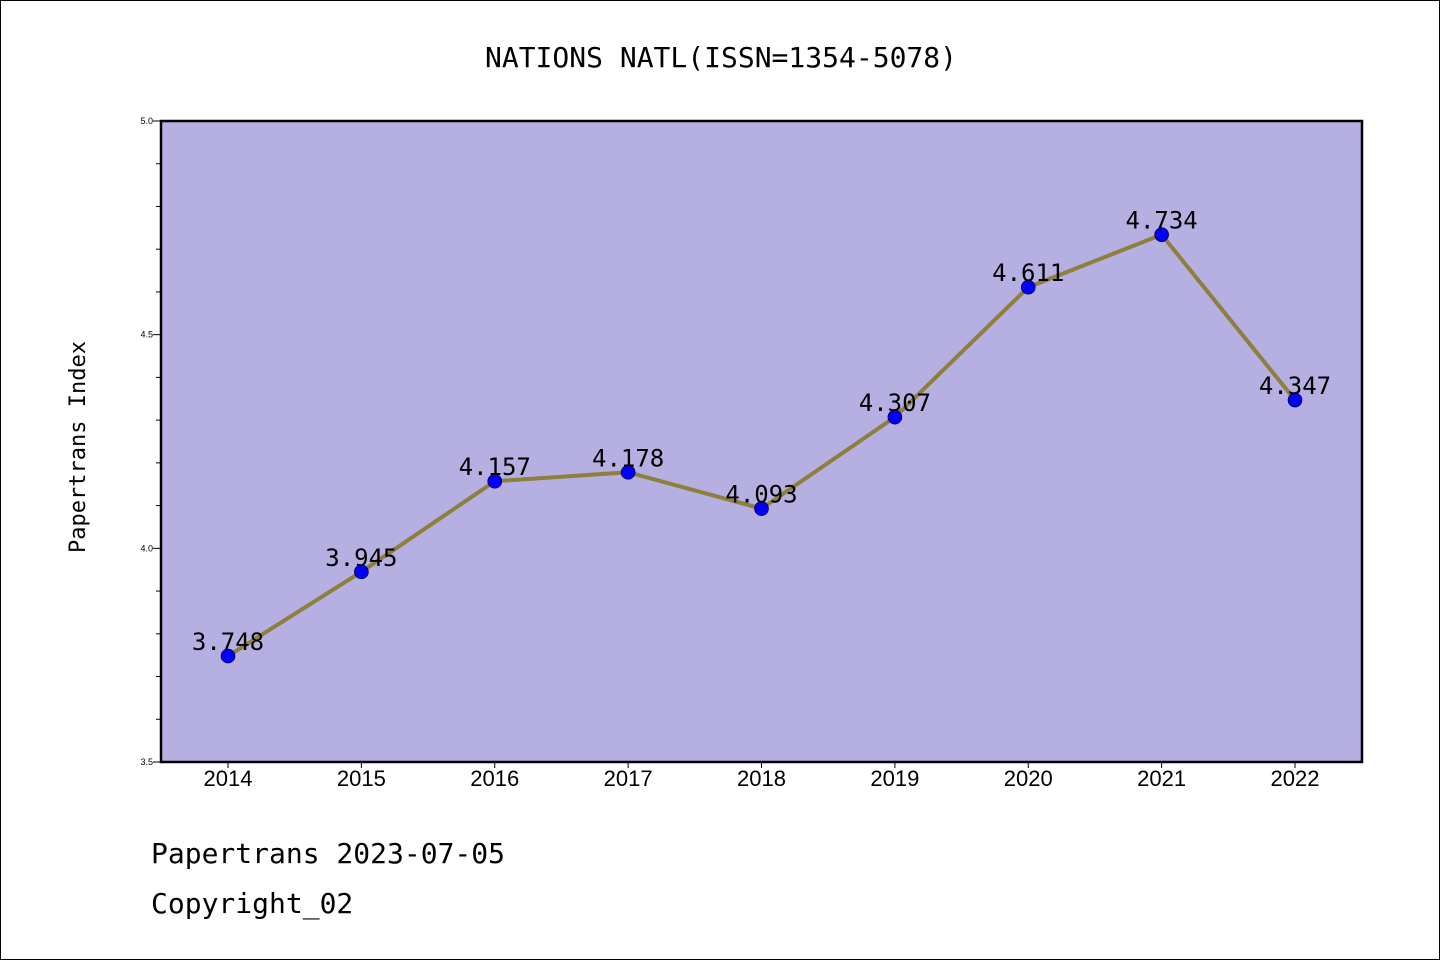  What do you see at coordinates (146, 548) in the screenshot?
I see `y-tick-label: 4.0` at bounding box center [146, 548].